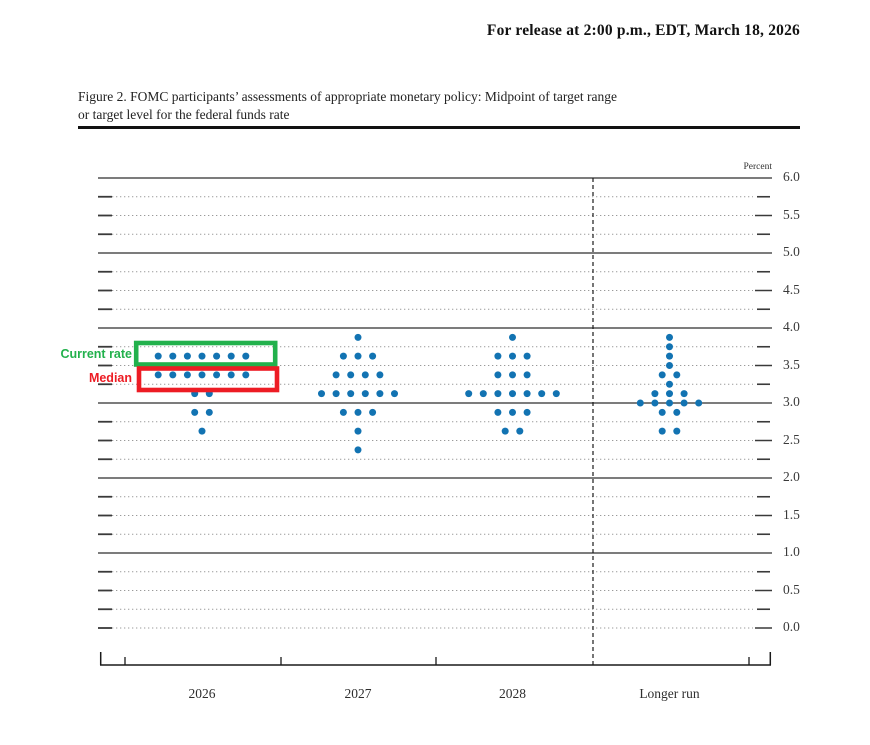 The height and width of the screenshot is (745, 870). I want to click on x-axis-label: Longer run, so click(669, 693).